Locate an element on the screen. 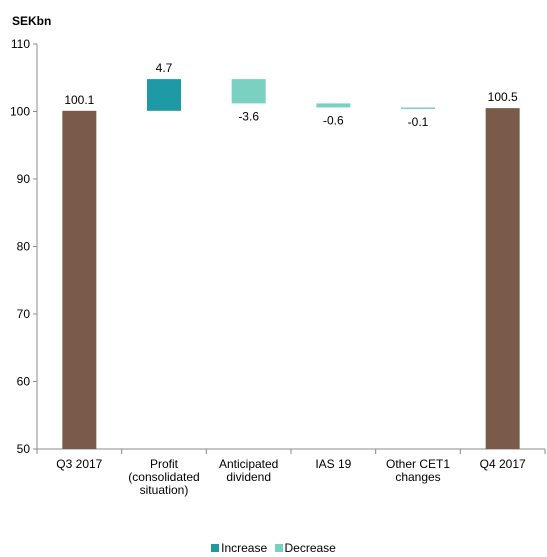 This screenshot has height=557, width=547. x-tick-label-line: Profit is located at coordinates (164, 464).